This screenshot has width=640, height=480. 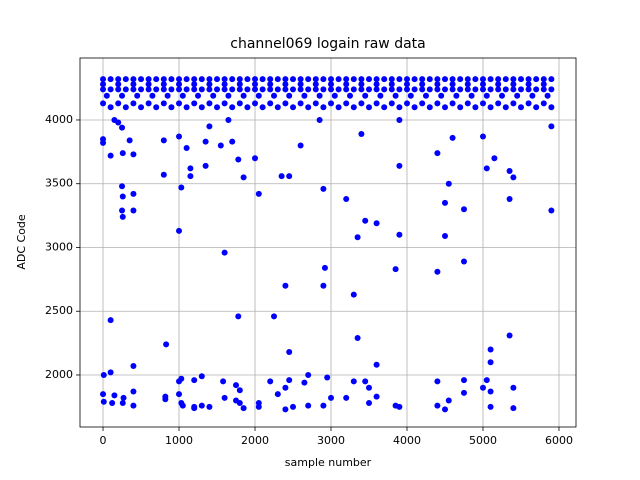 I want to click on x-tick-label: 5000, so click(x=483, y=440).